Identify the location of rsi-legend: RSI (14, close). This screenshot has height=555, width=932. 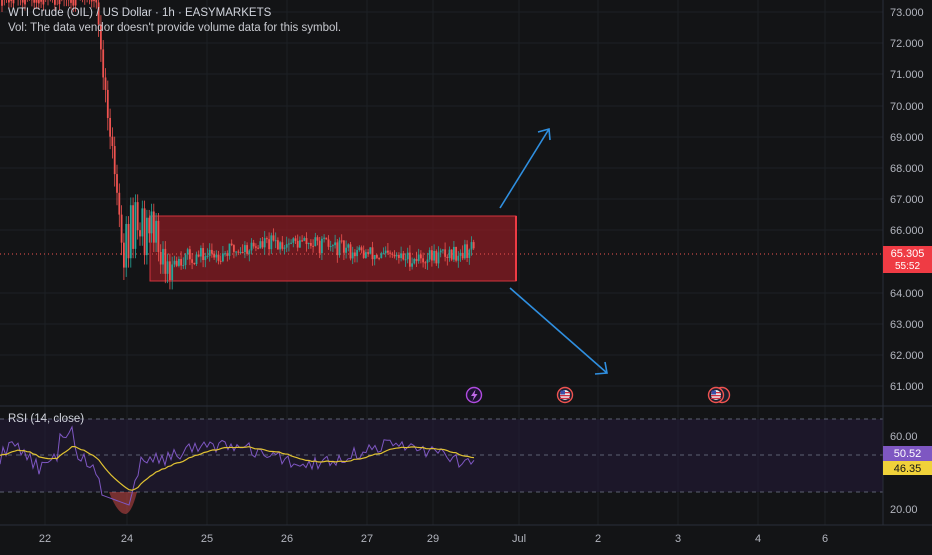
(46, 419).